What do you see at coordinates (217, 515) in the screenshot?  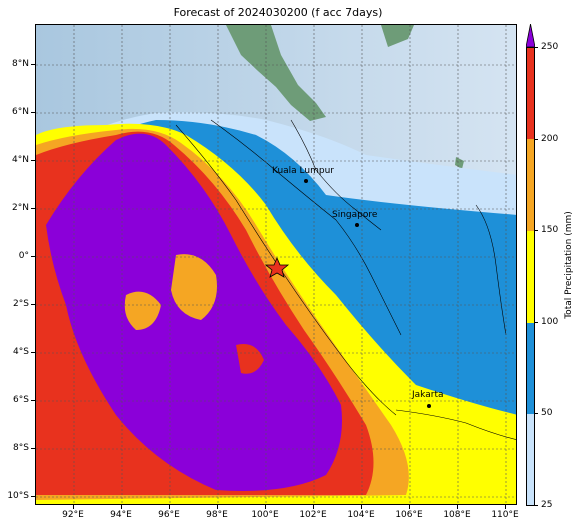 I see `lon-label: 98°E` at bounding box center [217, 515].